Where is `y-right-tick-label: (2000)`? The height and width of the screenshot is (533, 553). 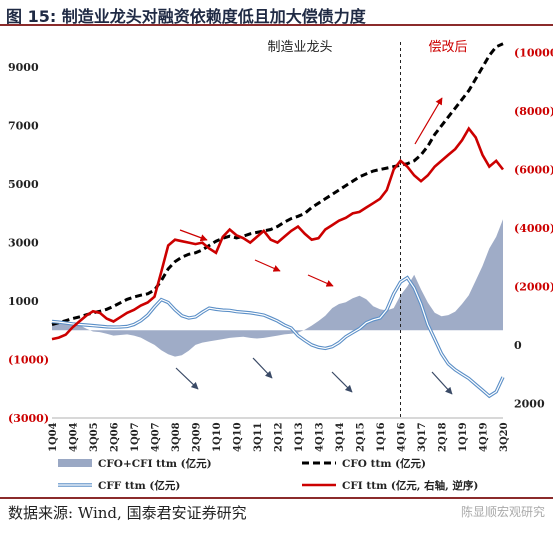 y-right-tick-label: (2000) is located at coordinates (533, 286).